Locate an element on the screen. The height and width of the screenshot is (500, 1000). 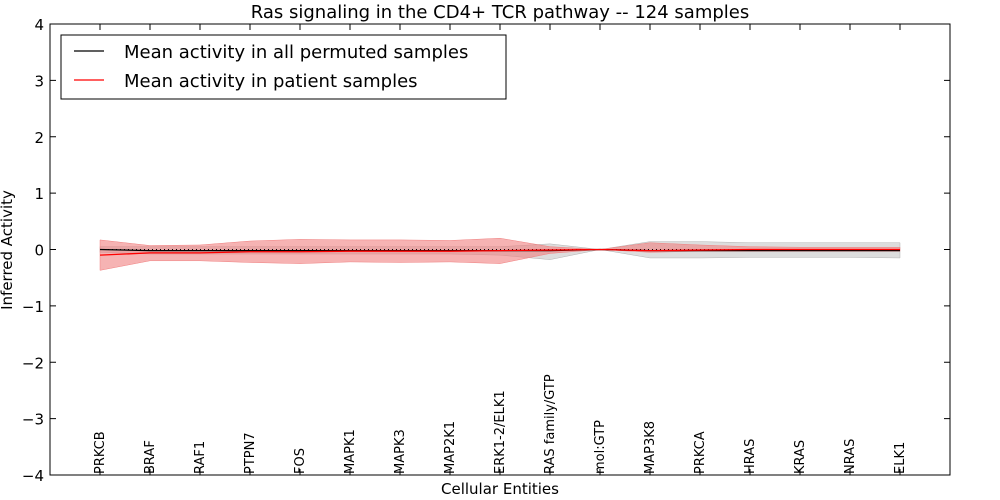
x-tick-label: BRAF is located at coordinates (150, 457).